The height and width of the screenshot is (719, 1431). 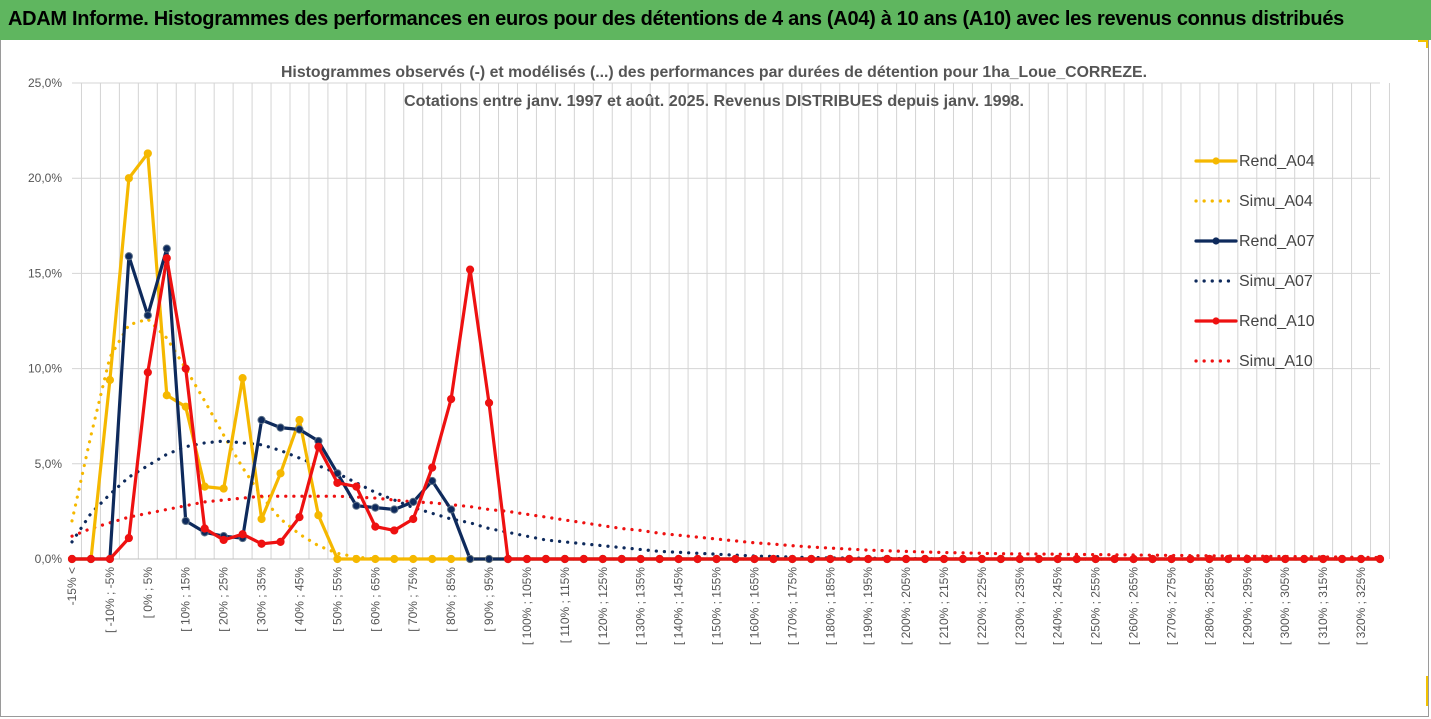 What do you see at coordinates (45, 178) in the screenshot?
I see `y-tick-label: 20,0%` at bounding box center [45, 178].